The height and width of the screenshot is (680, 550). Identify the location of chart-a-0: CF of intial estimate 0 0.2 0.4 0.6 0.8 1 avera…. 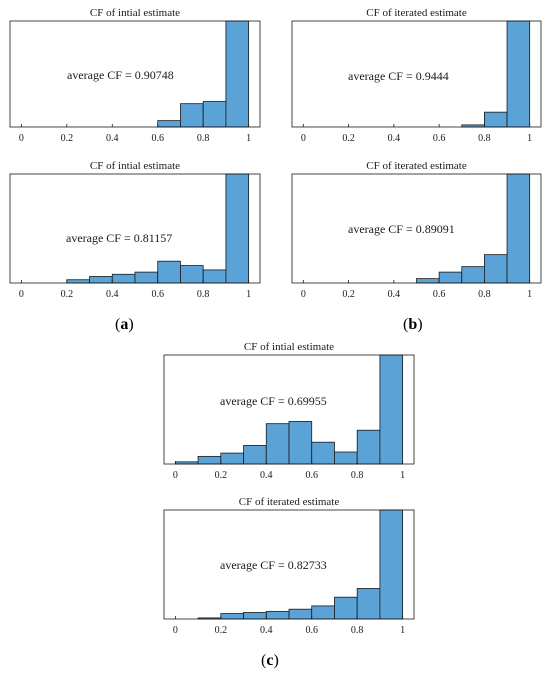
(135, 75).